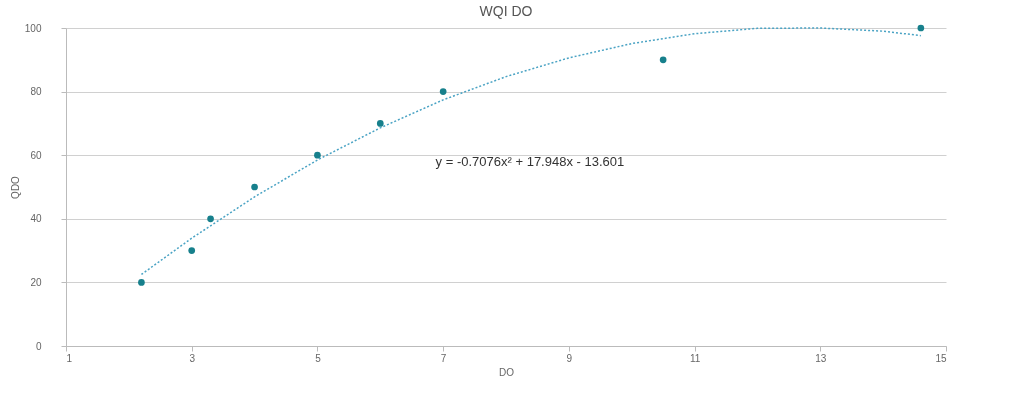 Image resolution: width=1016 pixels, height=416 pixels. Describe the element at coordinates (36, 219) in the screenshot. I see `y-tick-label: 40` at that location.